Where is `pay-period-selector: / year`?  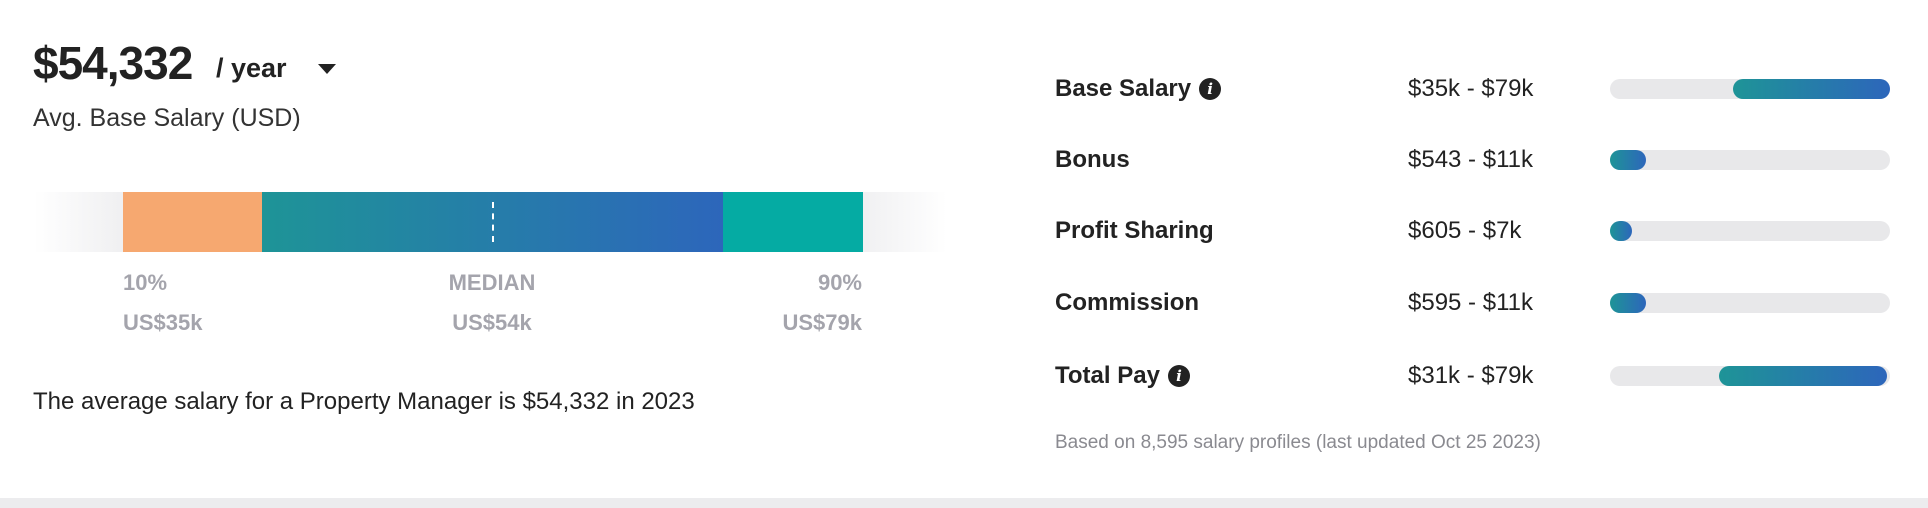
pay-period-selector: / year is located at coordinates (251, 68).